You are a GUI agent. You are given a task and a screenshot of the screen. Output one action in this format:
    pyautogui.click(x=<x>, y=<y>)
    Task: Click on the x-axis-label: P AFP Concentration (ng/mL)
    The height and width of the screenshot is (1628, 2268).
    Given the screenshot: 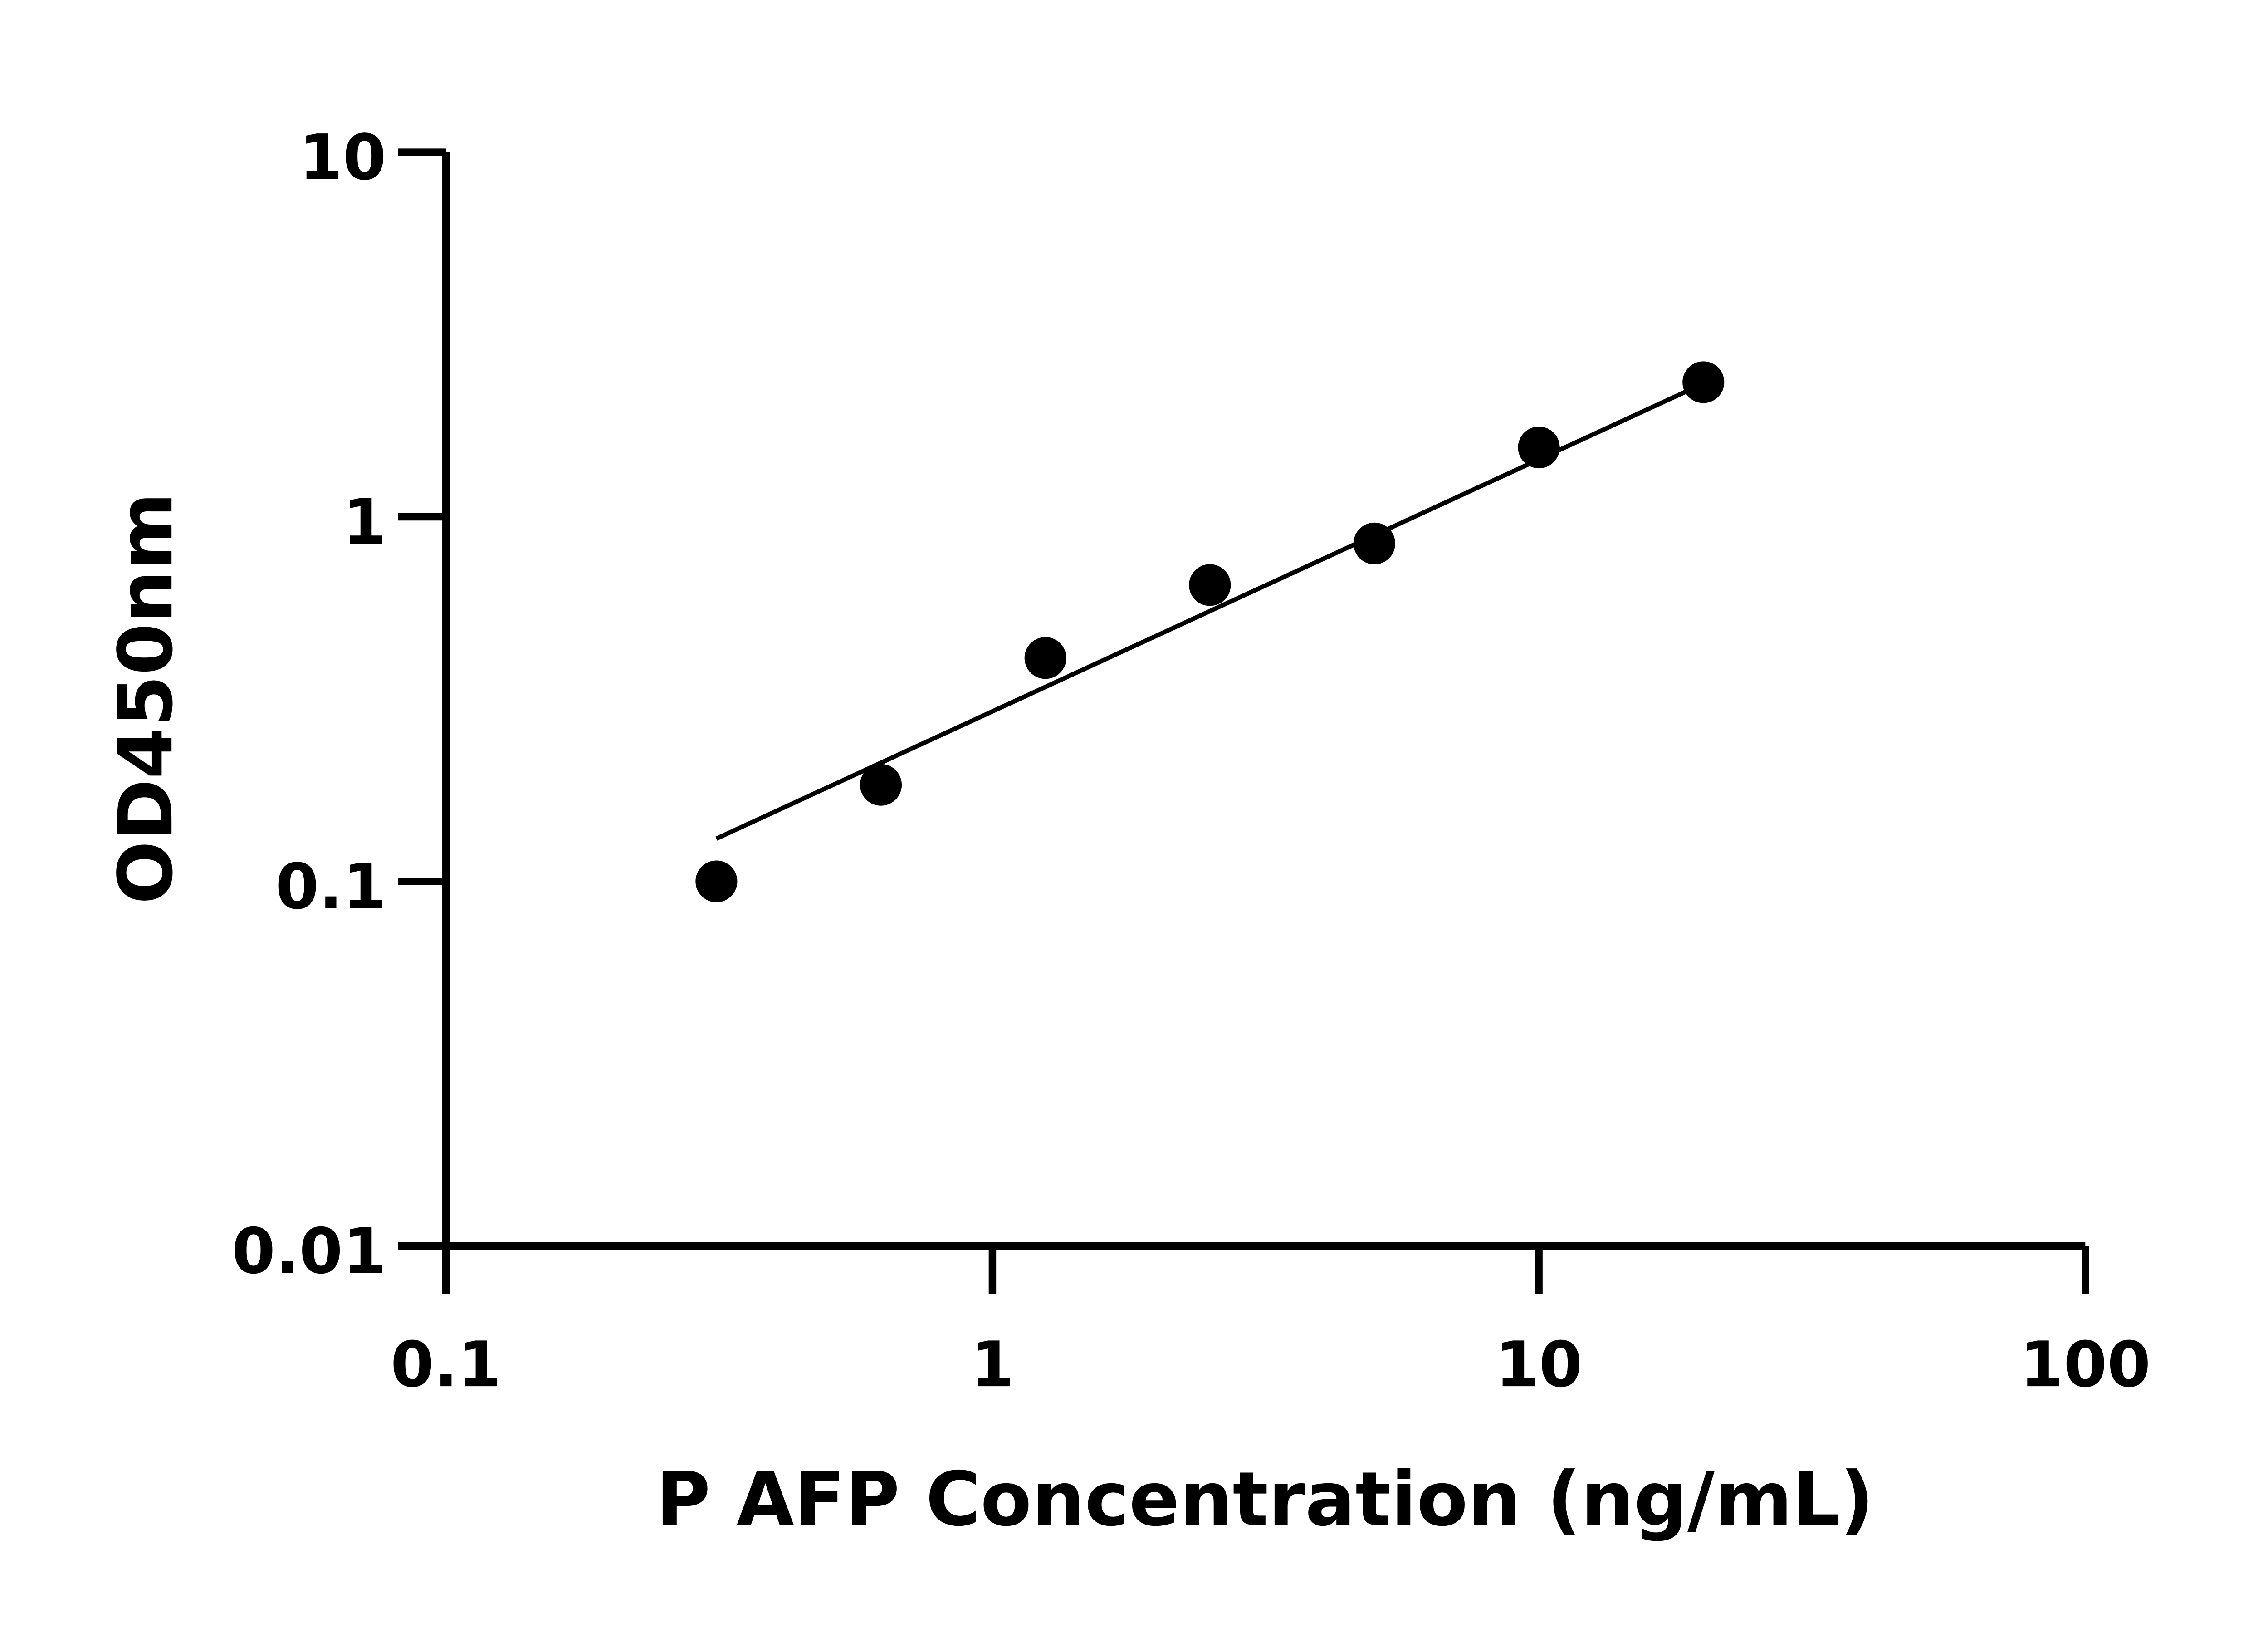 What is the action you would take?
    pyautogui.click(x=1265, y=1499)
    